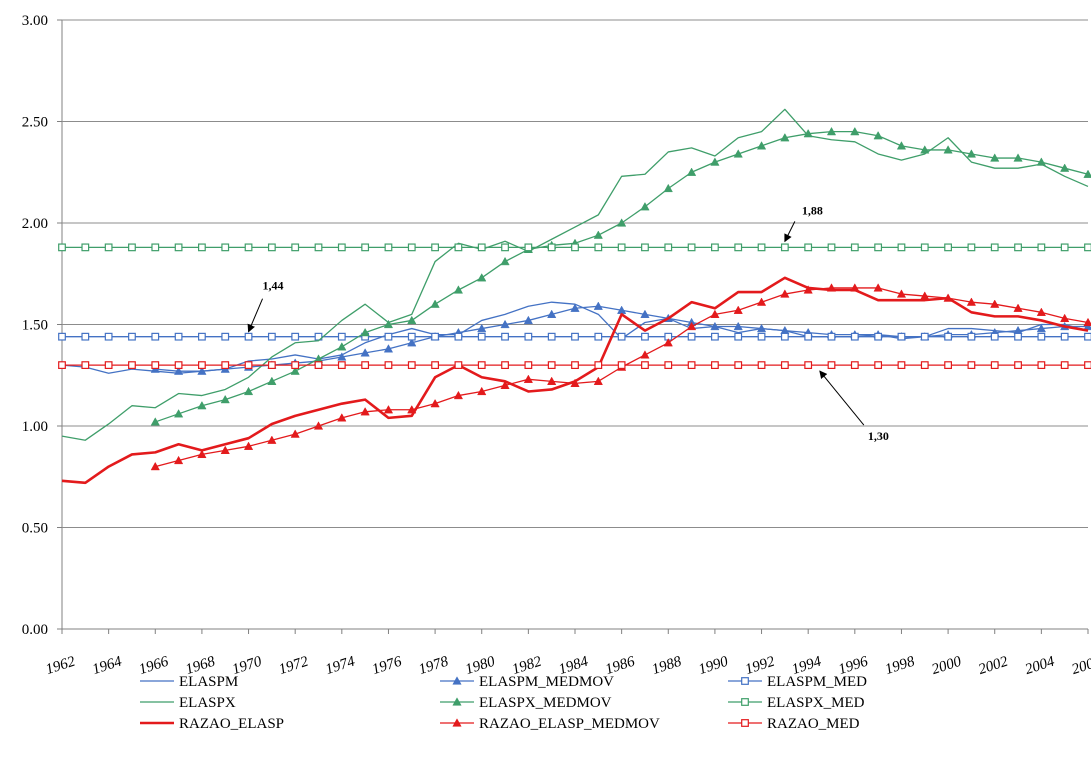 Image resolution: width=1091 pixels, height=762 pixels. Describe the element at coordinates (35, 21) in the screenshot. I see `y-tick-label: 3.00` at that location.